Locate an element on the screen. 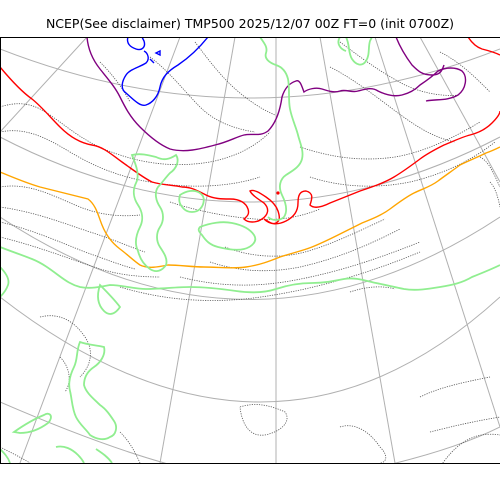  point-marker is located at coordinates (278, 193).